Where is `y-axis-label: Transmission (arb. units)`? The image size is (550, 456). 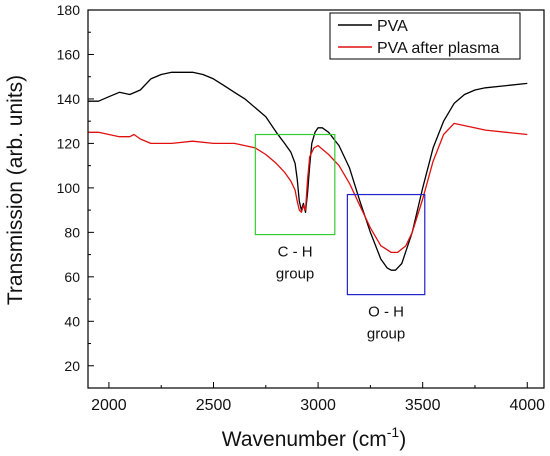
y-axis-label: Transmission (arb. units) is located at coordinates (15, 190).